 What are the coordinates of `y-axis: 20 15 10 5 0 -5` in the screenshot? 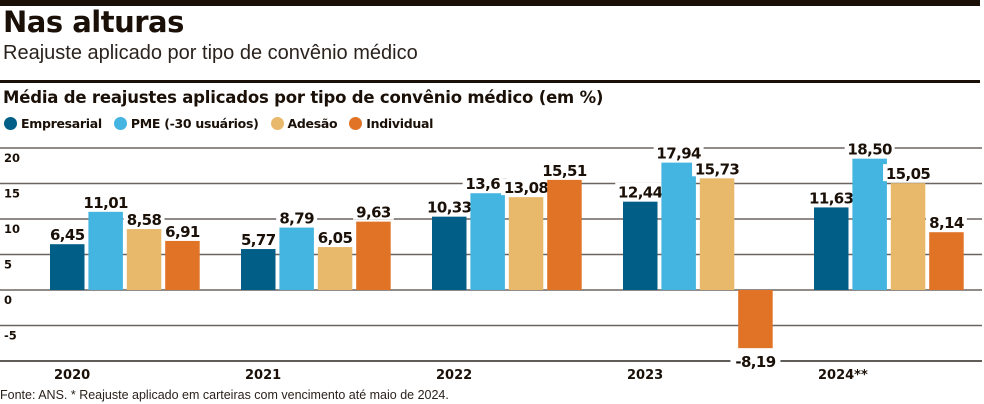 It's located at (12, 247).